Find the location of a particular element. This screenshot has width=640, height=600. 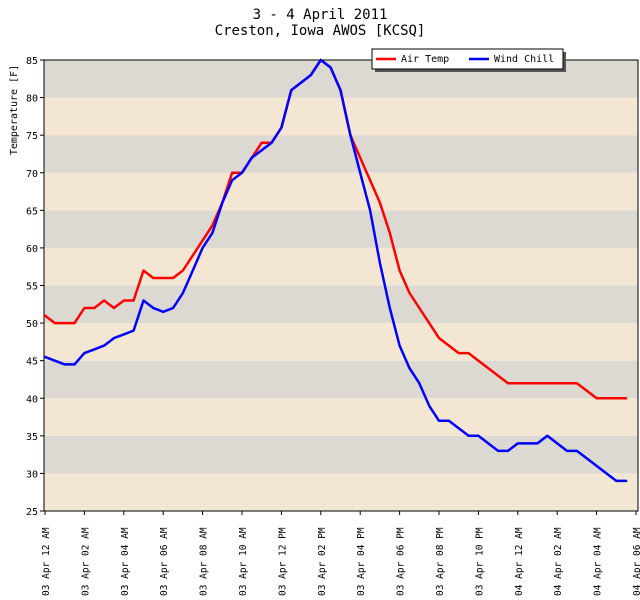

x-tick-label: 03 Apr 12 AM is located at coordinates (46, 561).